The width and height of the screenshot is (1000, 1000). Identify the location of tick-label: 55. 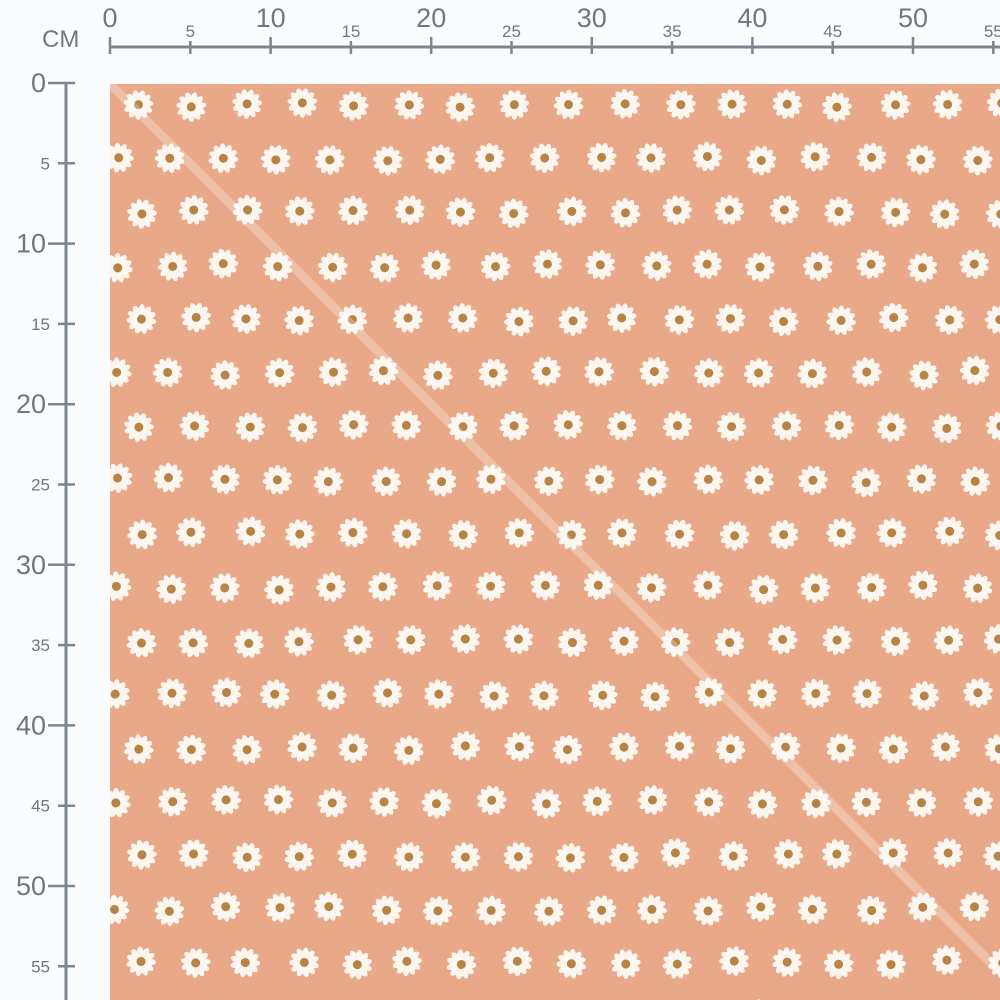
(992, 31).